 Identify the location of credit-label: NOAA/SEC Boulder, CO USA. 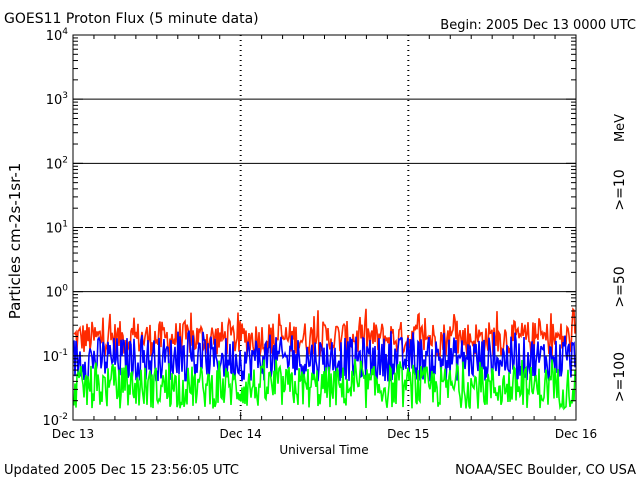
(545, 470).